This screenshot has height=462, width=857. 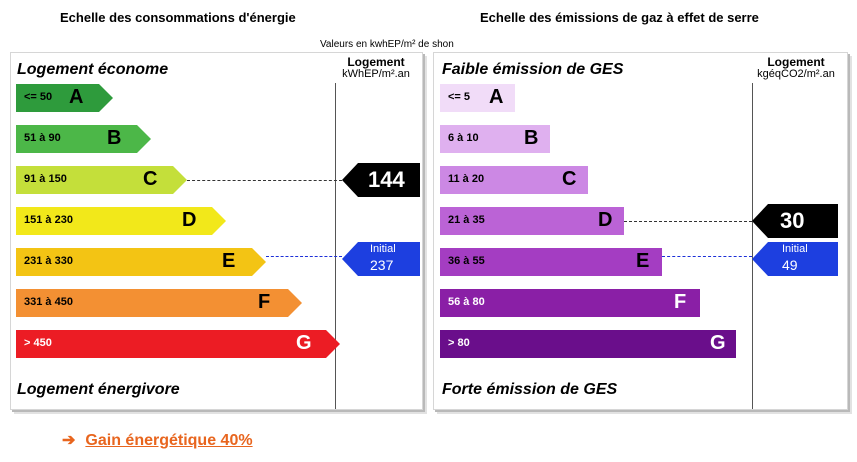 I want to click on ges-column-unit: kgéqCO2/m².an, so click(x=796, y=74).